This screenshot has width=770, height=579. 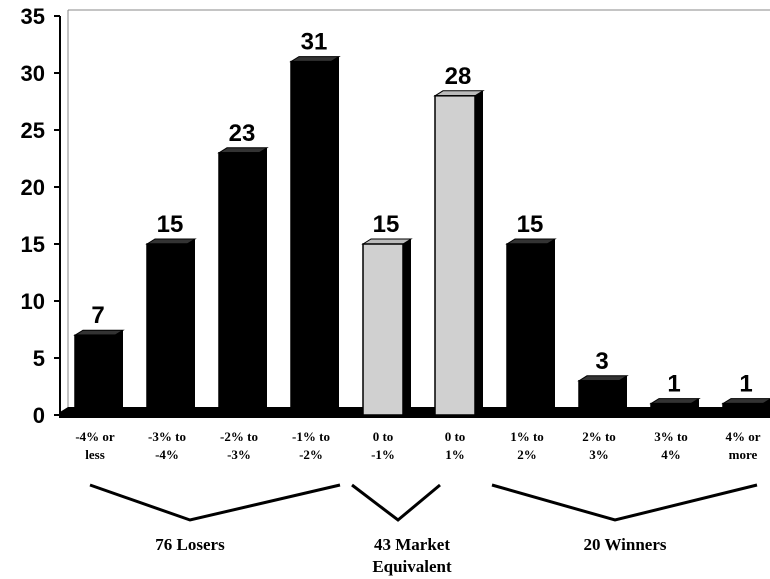 What do you see at coordinates (742, 445) in the screenshot?
I see `x-tick-label: 4% or more` at bounding box center [742, 445].